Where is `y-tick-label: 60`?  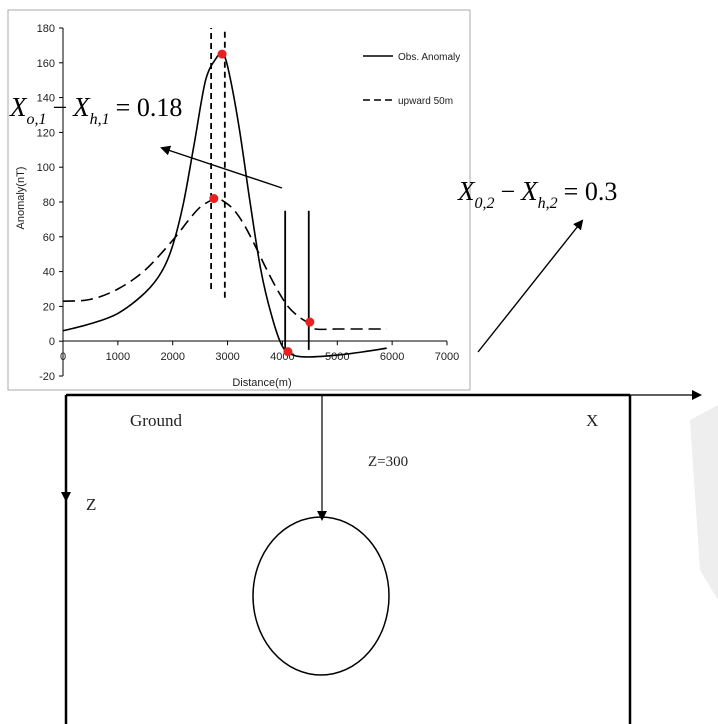 y-tick-label: 60 is located at coordinates (49, 238).